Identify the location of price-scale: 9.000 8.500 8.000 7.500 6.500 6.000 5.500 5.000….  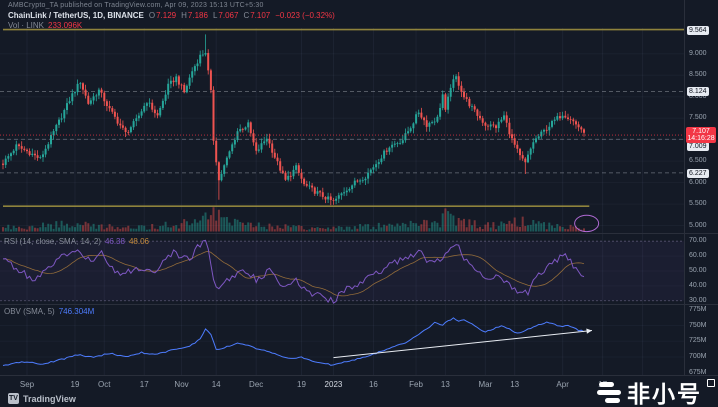
(701, 188).